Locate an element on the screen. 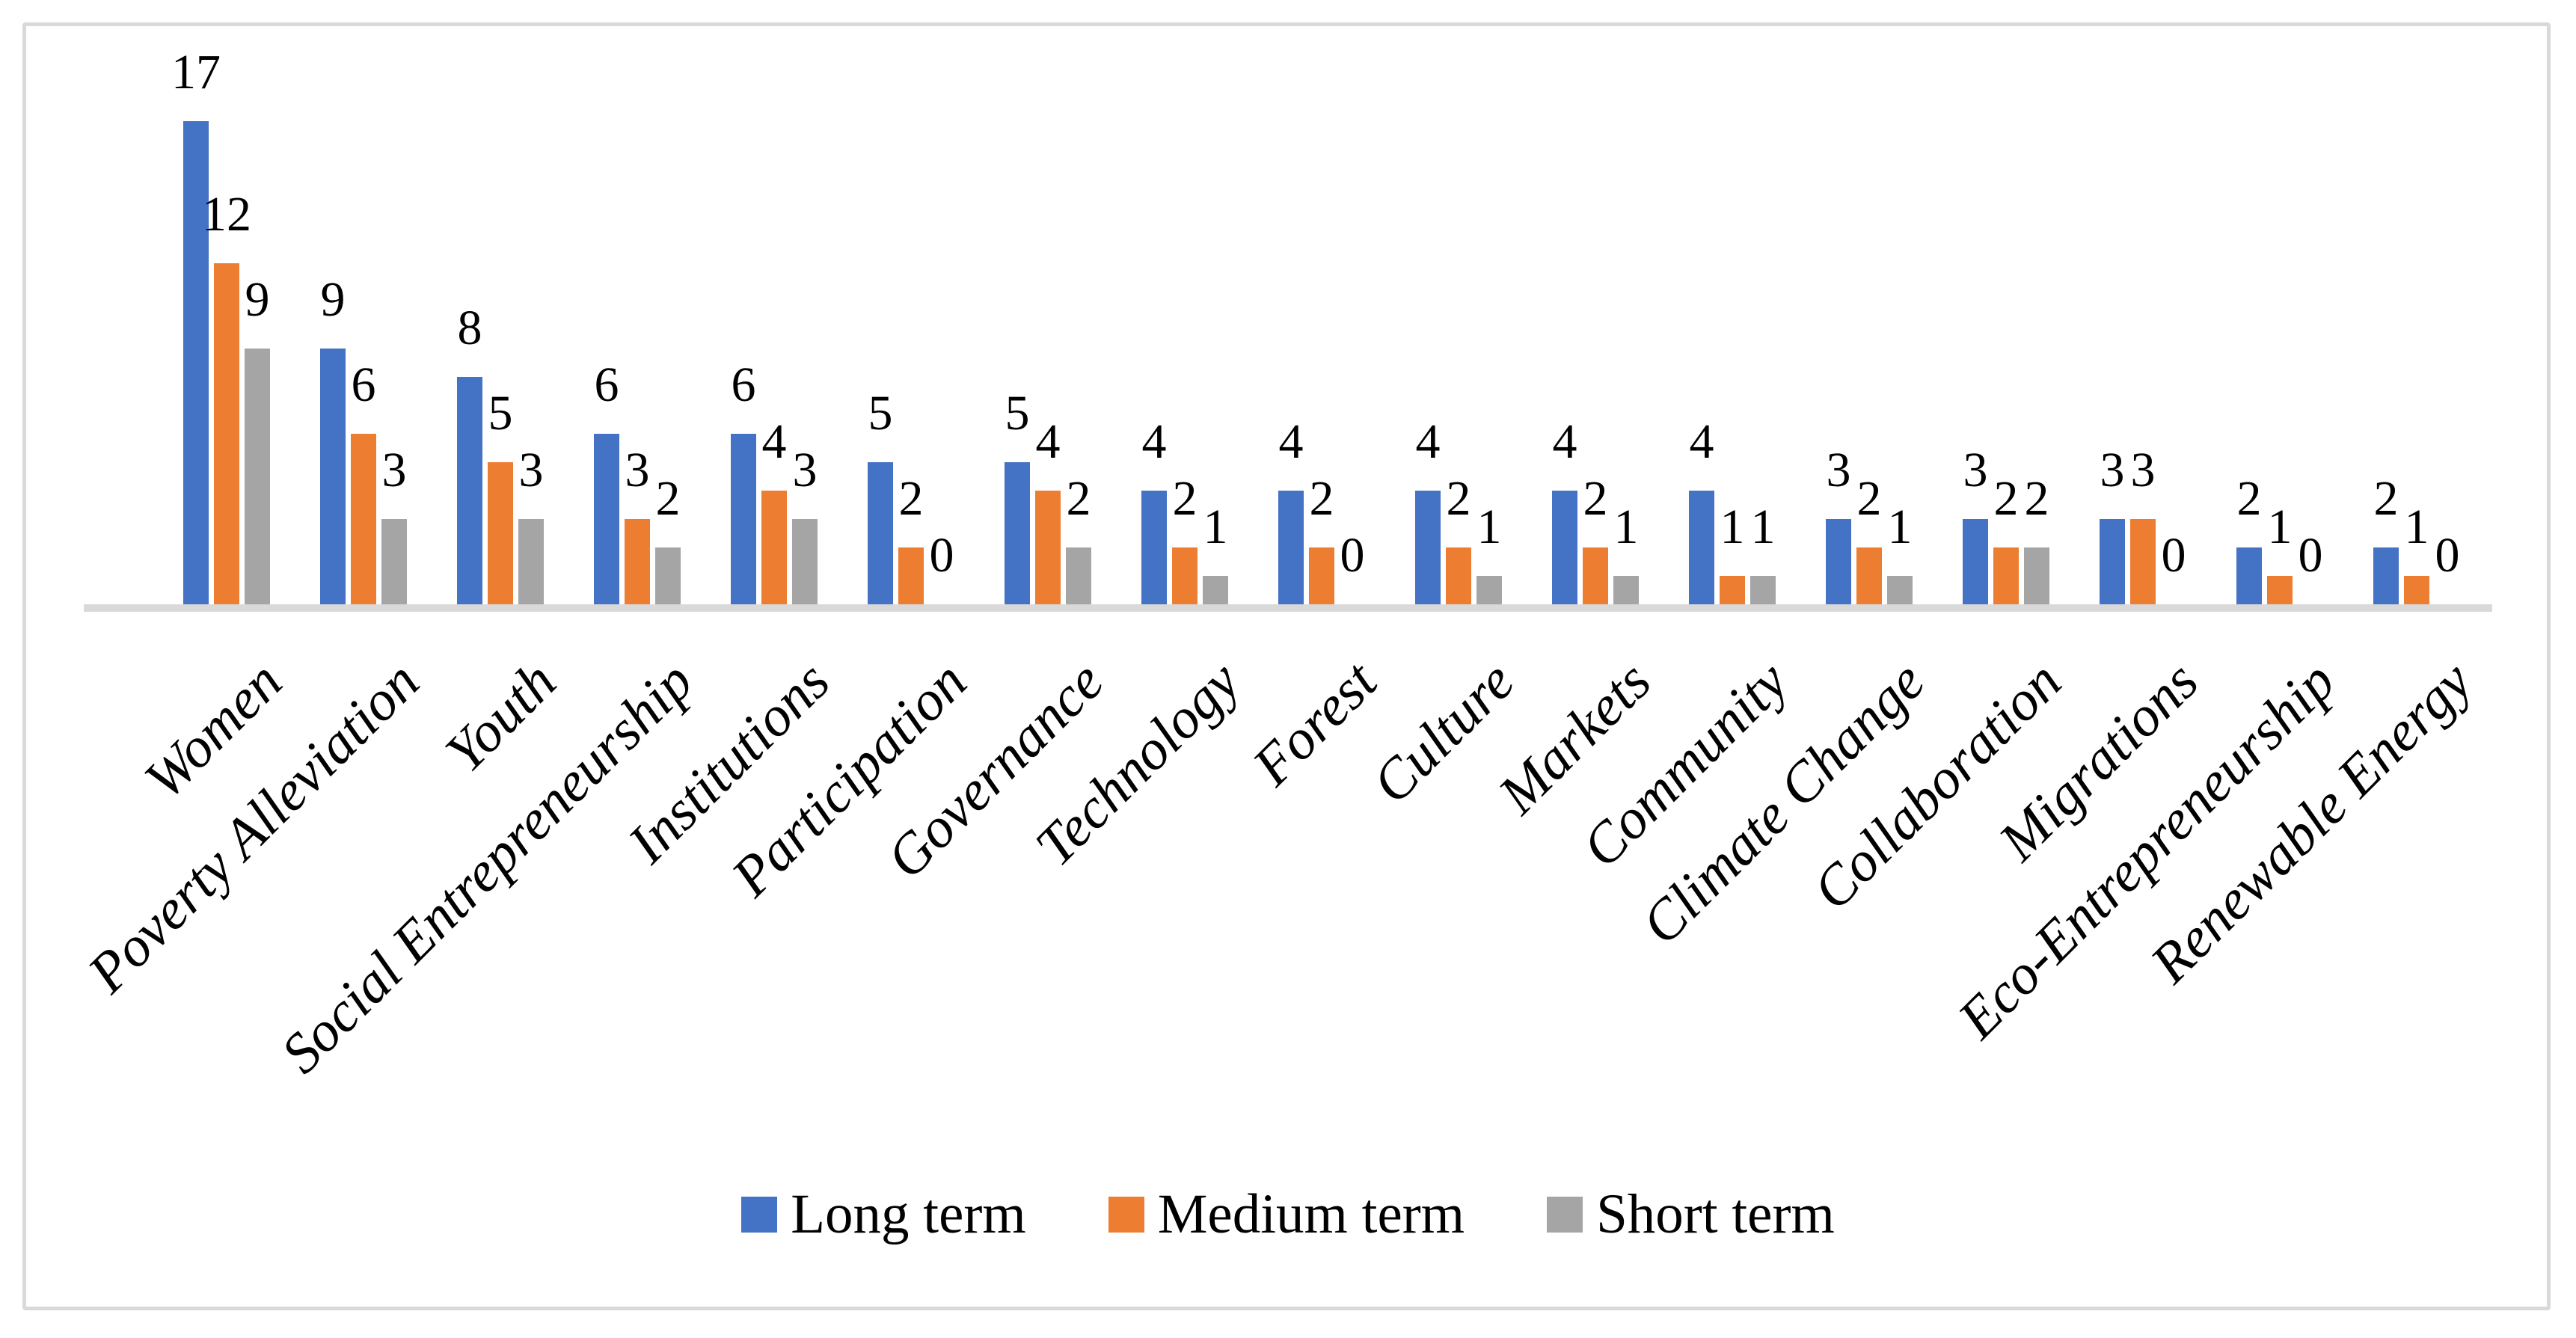 The width and height of the screenshot is (2576, 1338). data-label-medium-term-climate-change: 2 is located at coordinates (1869, 498).